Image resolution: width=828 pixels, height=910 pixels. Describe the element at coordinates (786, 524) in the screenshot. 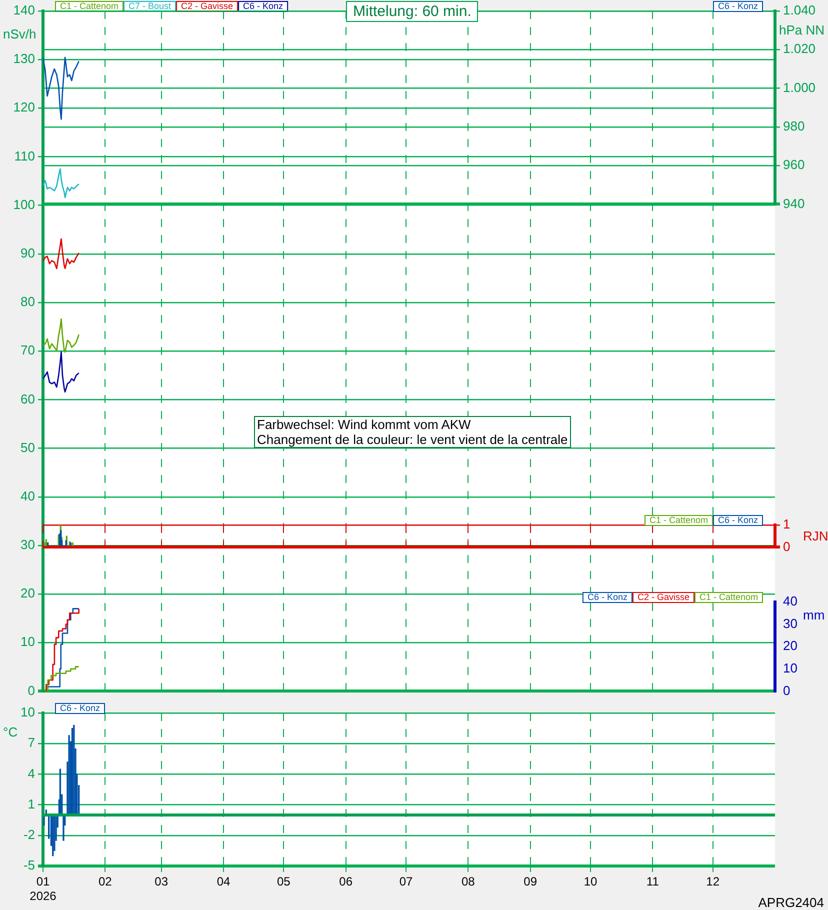

I see `y2-tick-label: 1` at that location.